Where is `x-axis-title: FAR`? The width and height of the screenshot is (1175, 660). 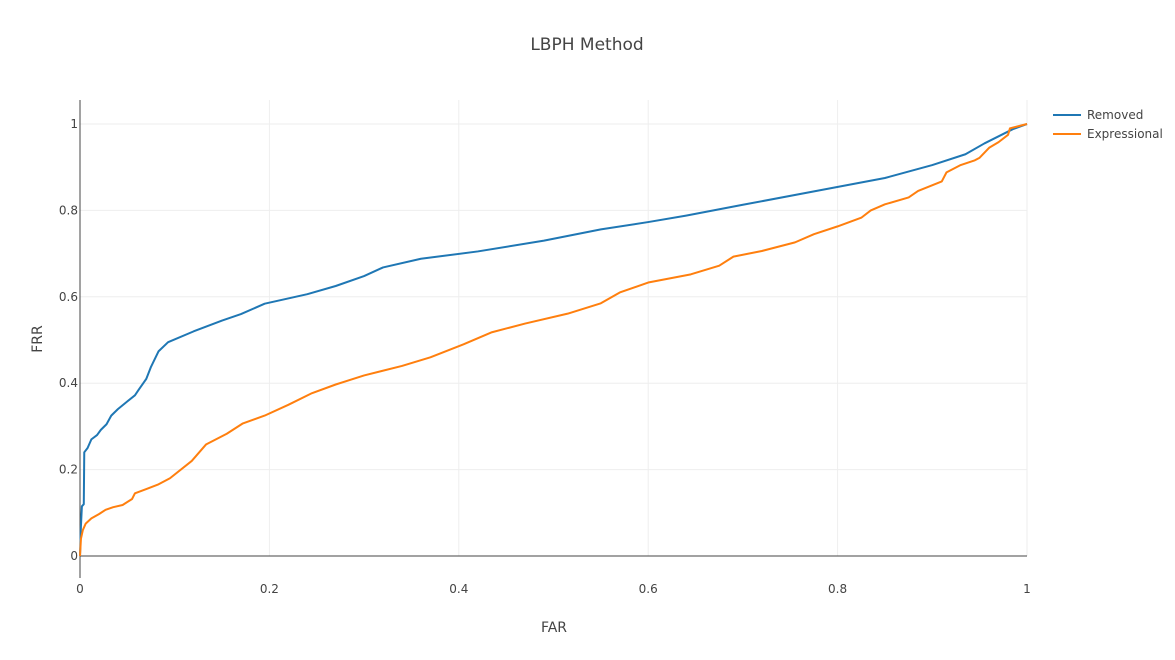
x-axis-title: FAR is located at coordinates (554, 628).